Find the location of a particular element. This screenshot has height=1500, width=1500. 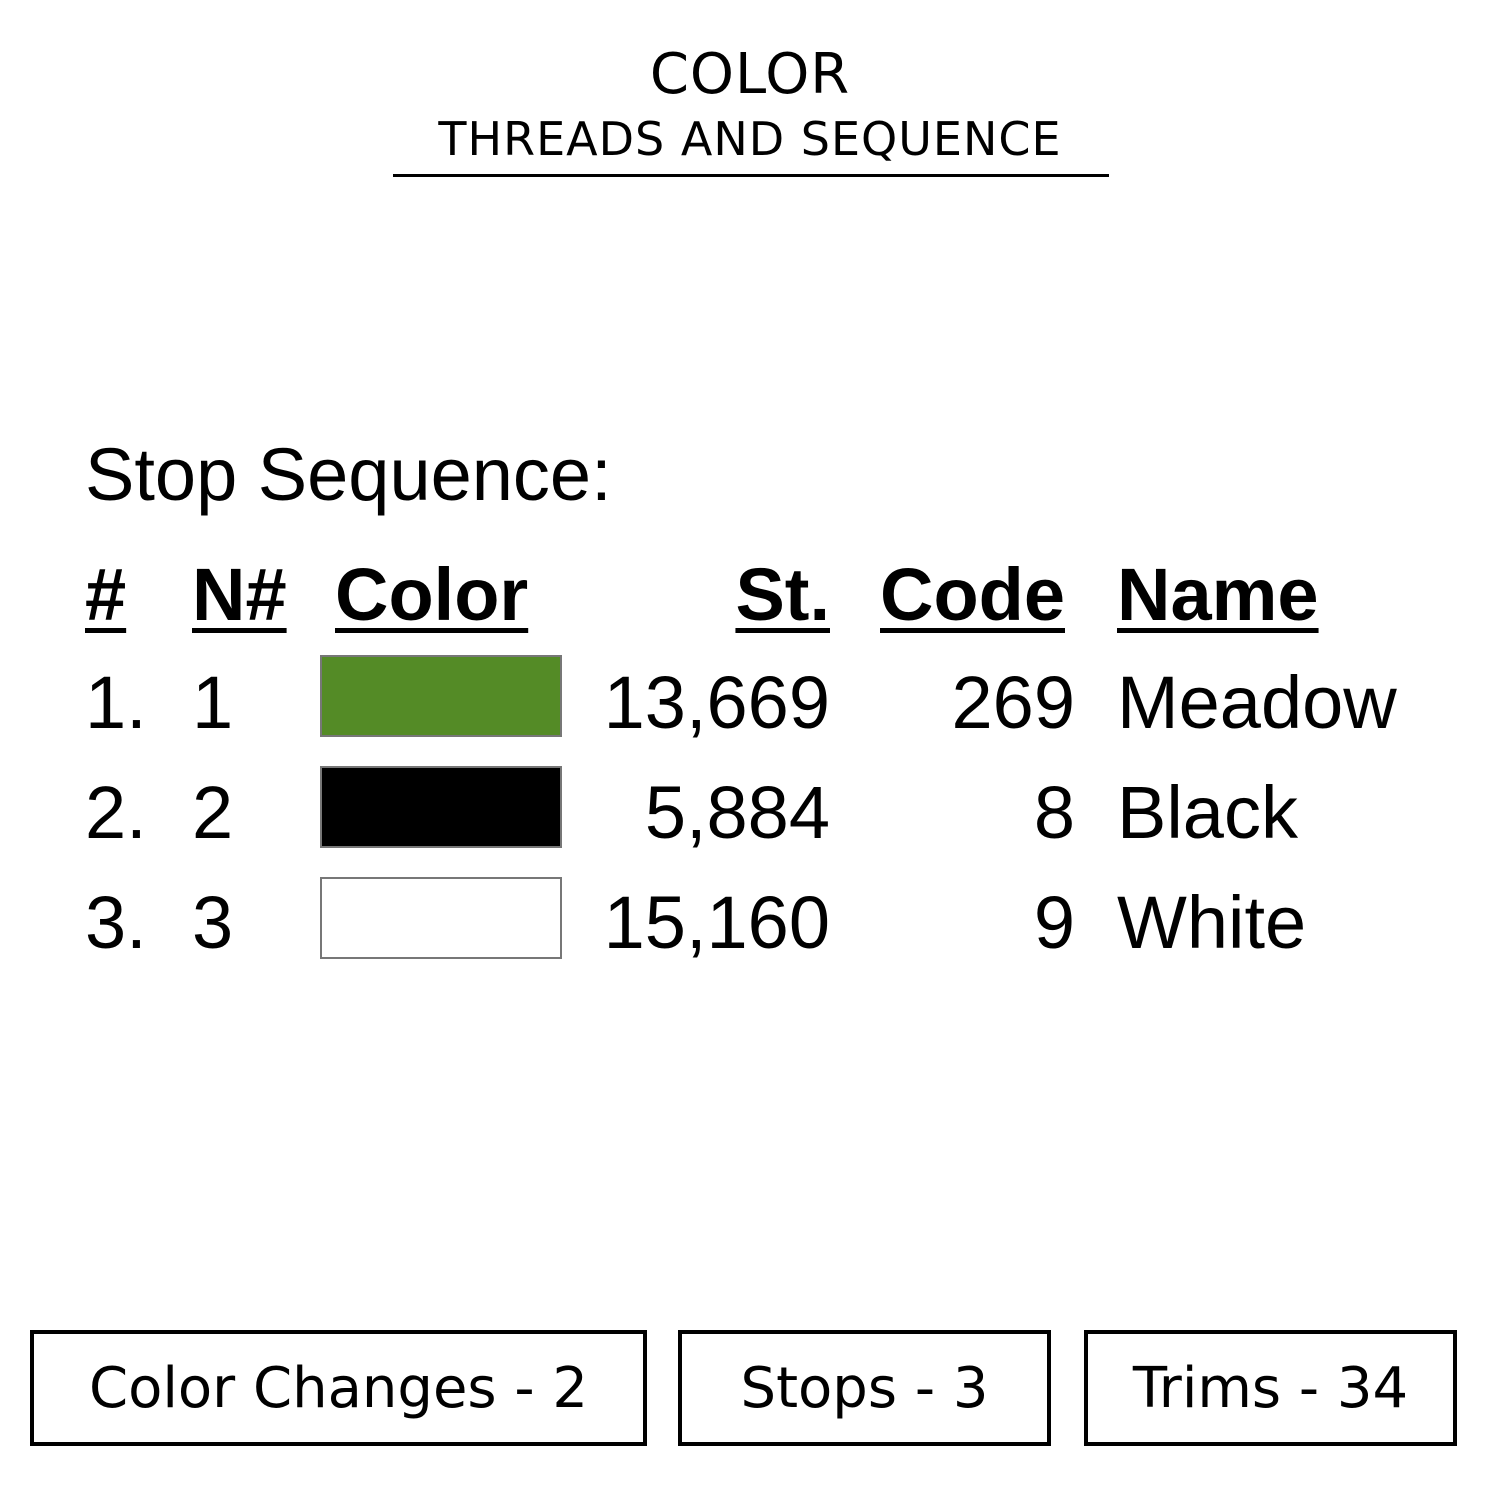

column-header-code: Code is located at coordinates (972, 594).